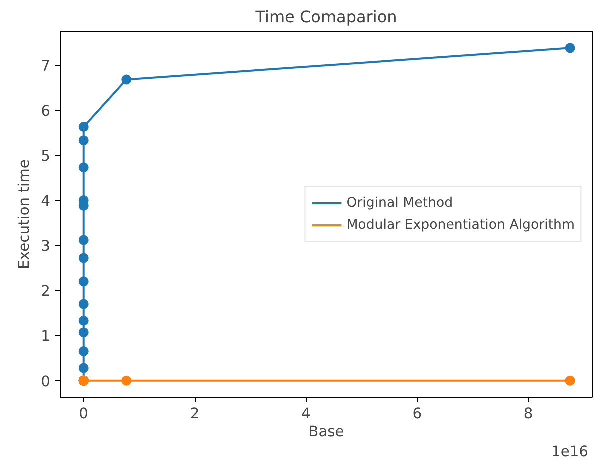  I want to click on x-tick-label: 8, so click(529, 414).